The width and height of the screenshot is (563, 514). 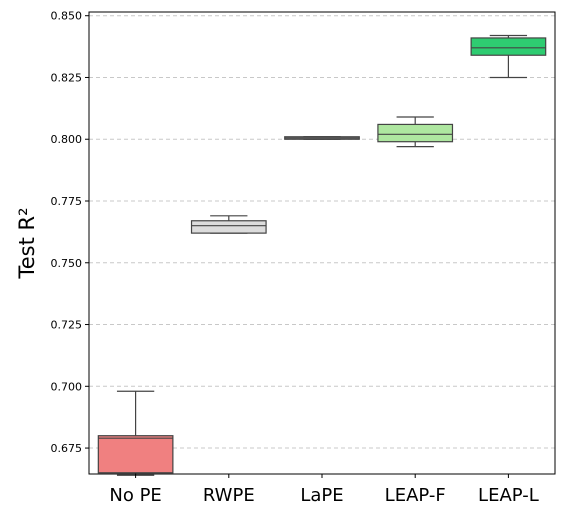 What do you see at coordinates (67, 201) in the screenshot?
I see `y-tick-label: 0.775` at bounding box center [67, 201].